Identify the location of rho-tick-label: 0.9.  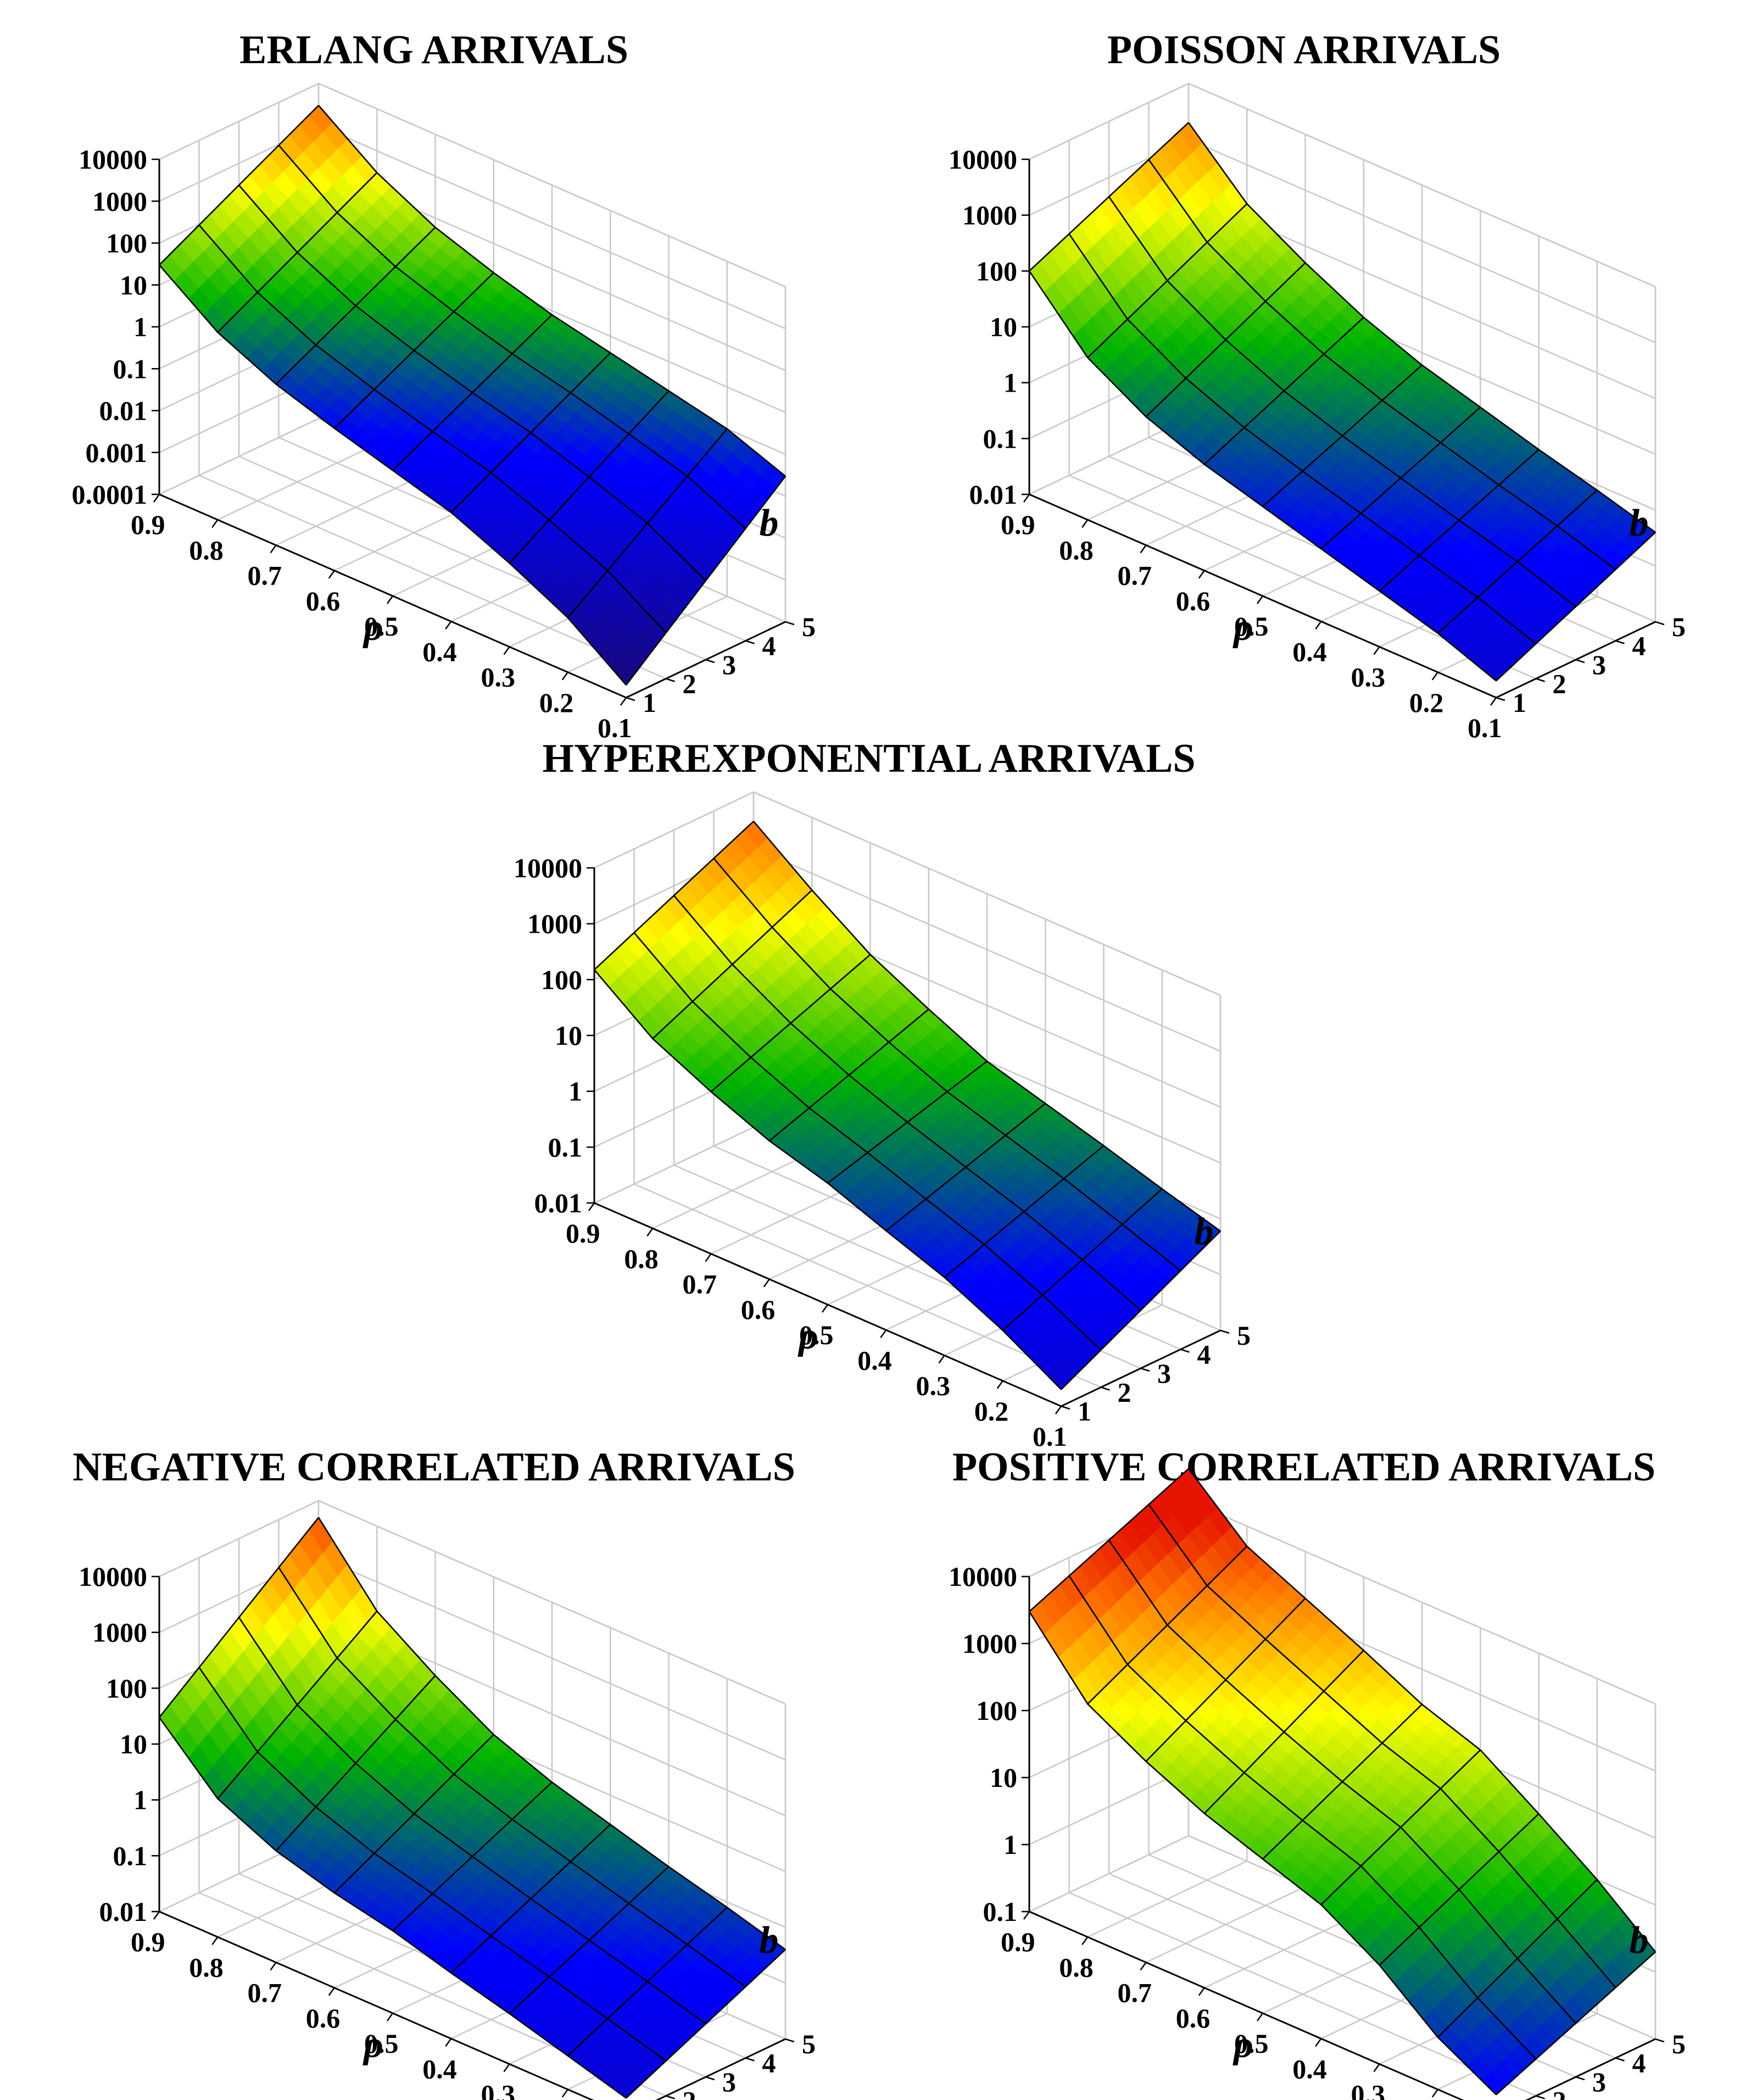
(1018, 524).